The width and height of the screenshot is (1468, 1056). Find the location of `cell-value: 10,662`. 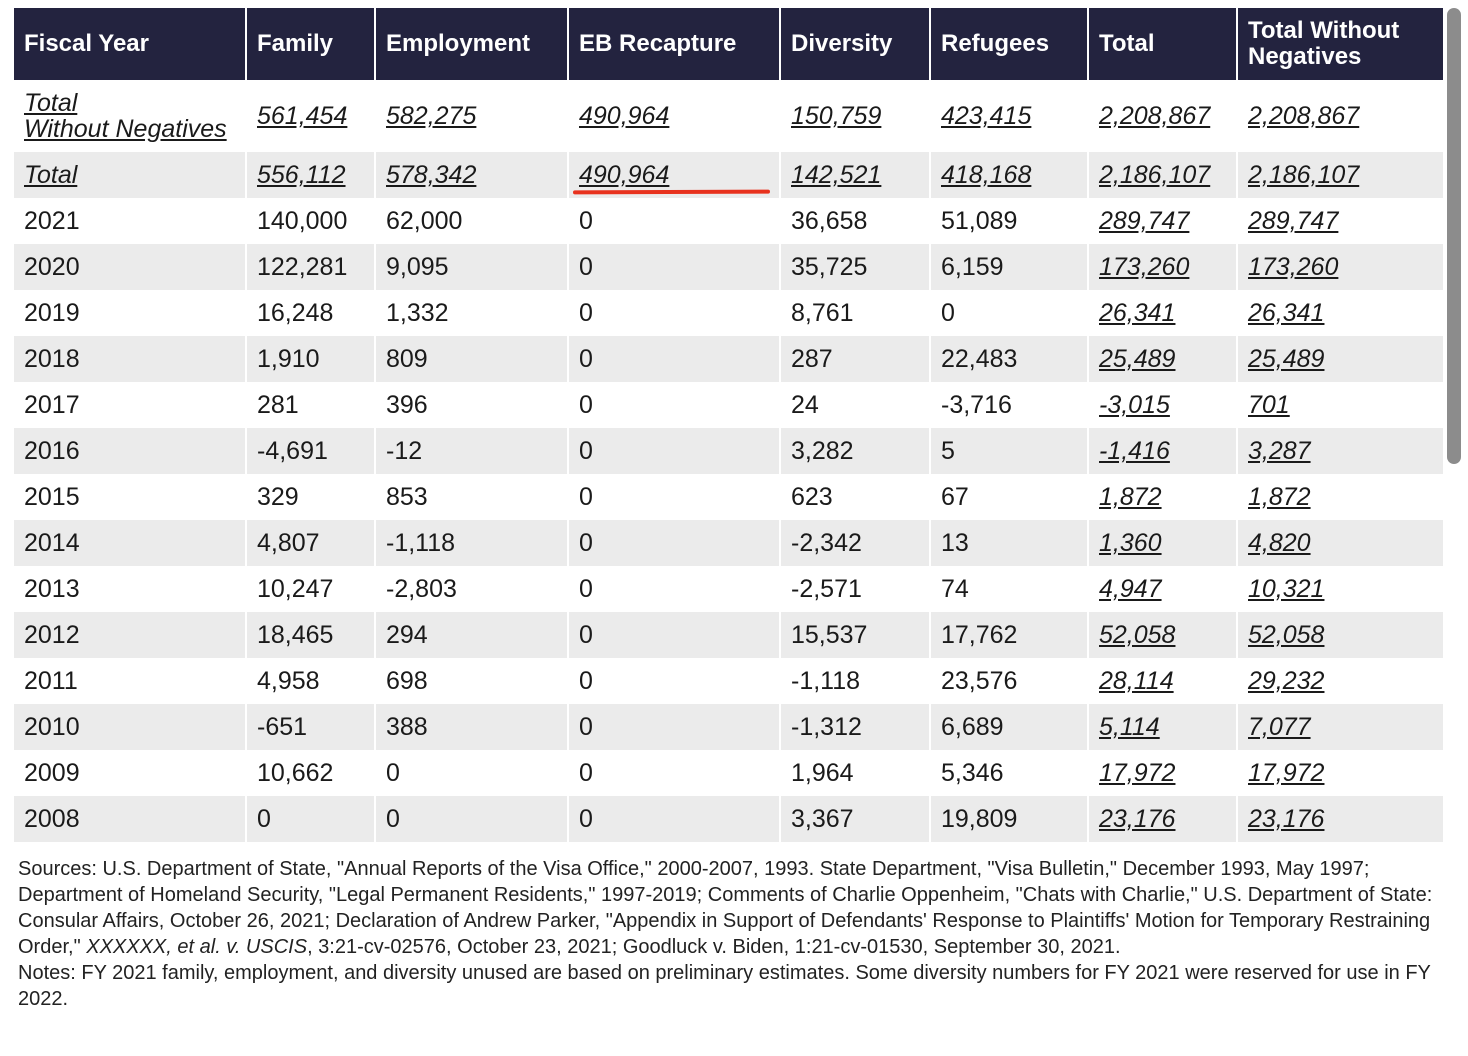

cell-value: 10,662 is located at coordinates (295, 773).